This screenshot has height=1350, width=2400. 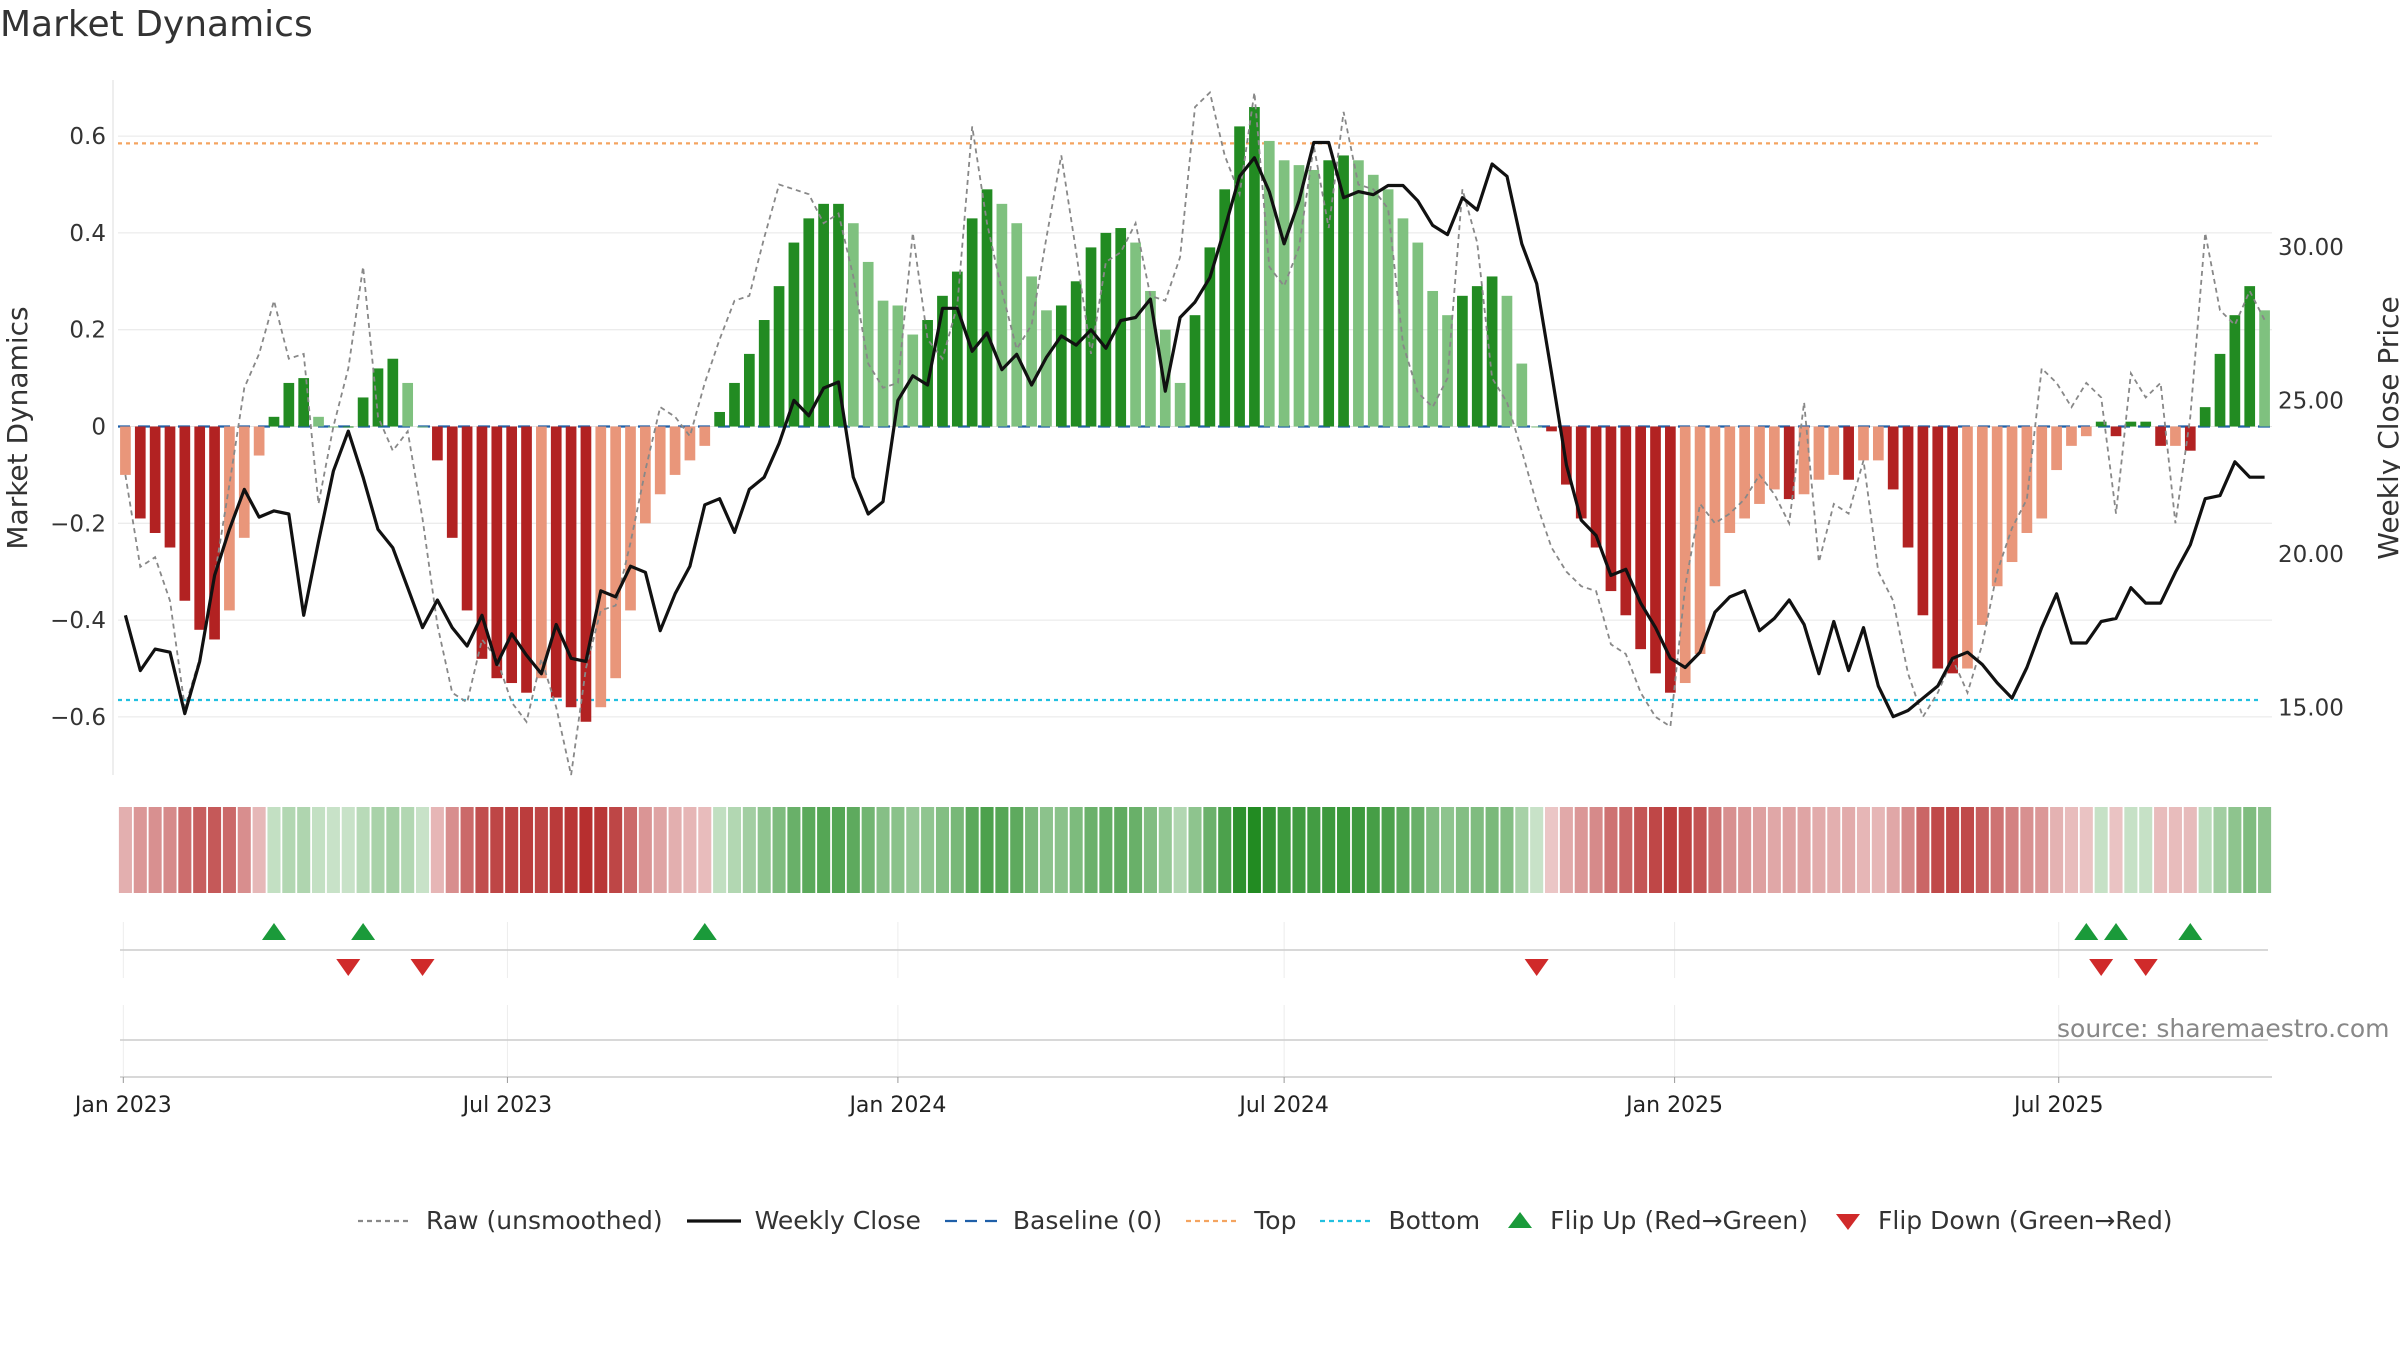 I want to click on legend-swatch-close-icon, so click(x=713, y=1220).